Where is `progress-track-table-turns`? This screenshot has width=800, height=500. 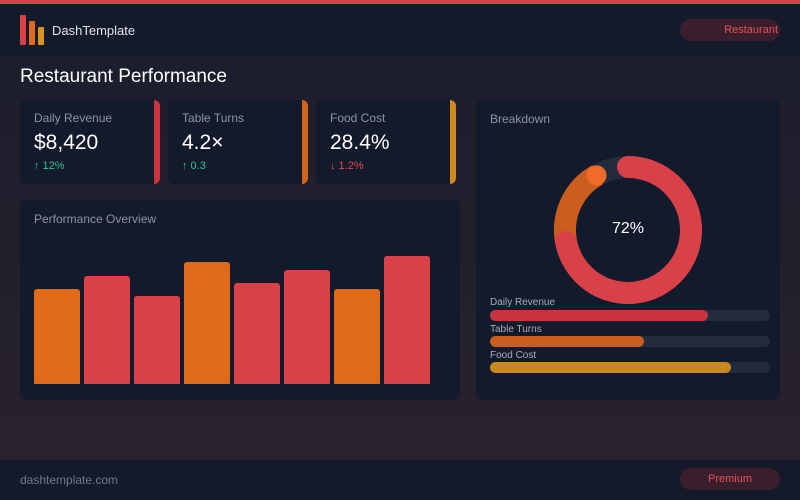 progress-track-table-turns is located at coordinates (630, 341).